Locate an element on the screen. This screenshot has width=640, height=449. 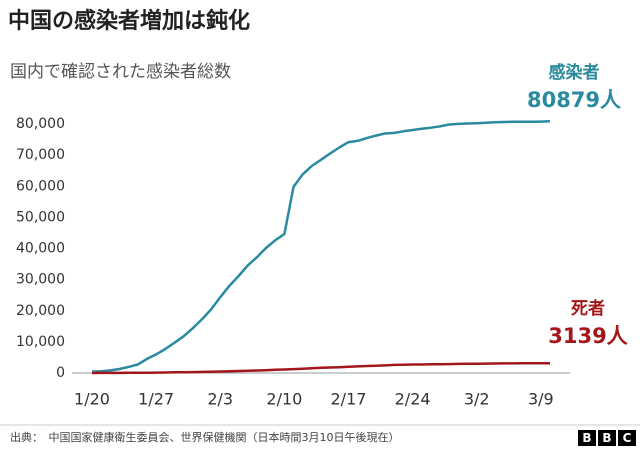
x-tick-label: 3/2 is located at coordinates (477, 399).